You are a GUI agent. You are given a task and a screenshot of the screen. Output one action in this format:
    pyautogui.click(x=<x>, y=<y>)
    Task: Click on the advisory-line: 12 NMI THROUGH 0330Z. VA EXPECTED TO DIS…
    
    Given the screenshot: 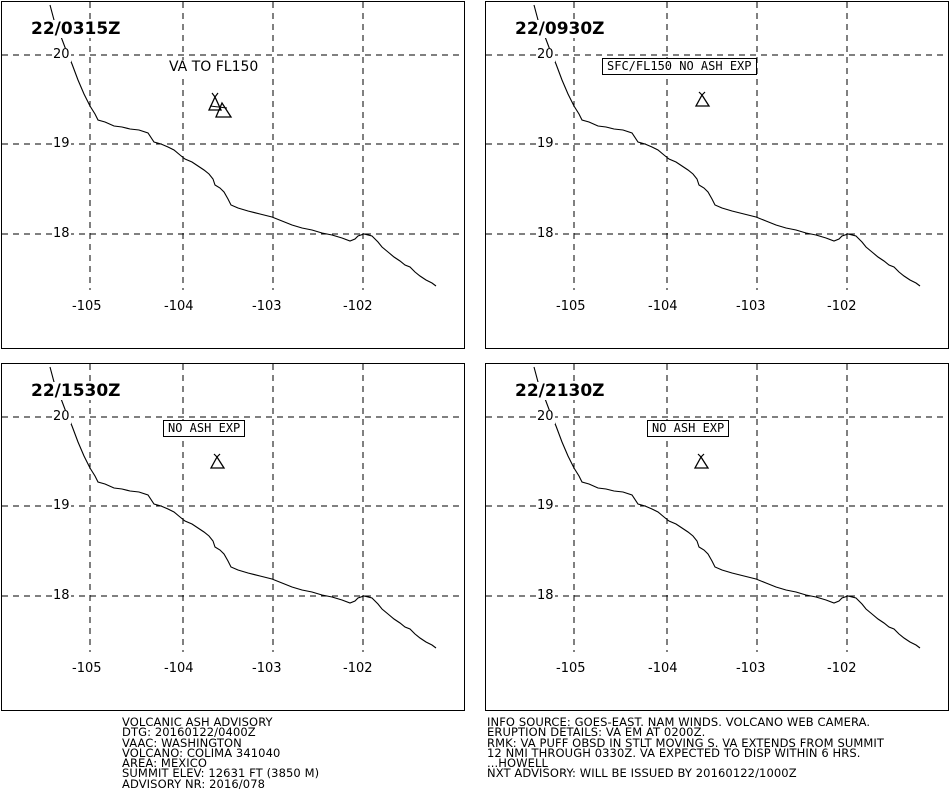 What is the action you would take?
    pyautogui.click(x=674, y=752)
    